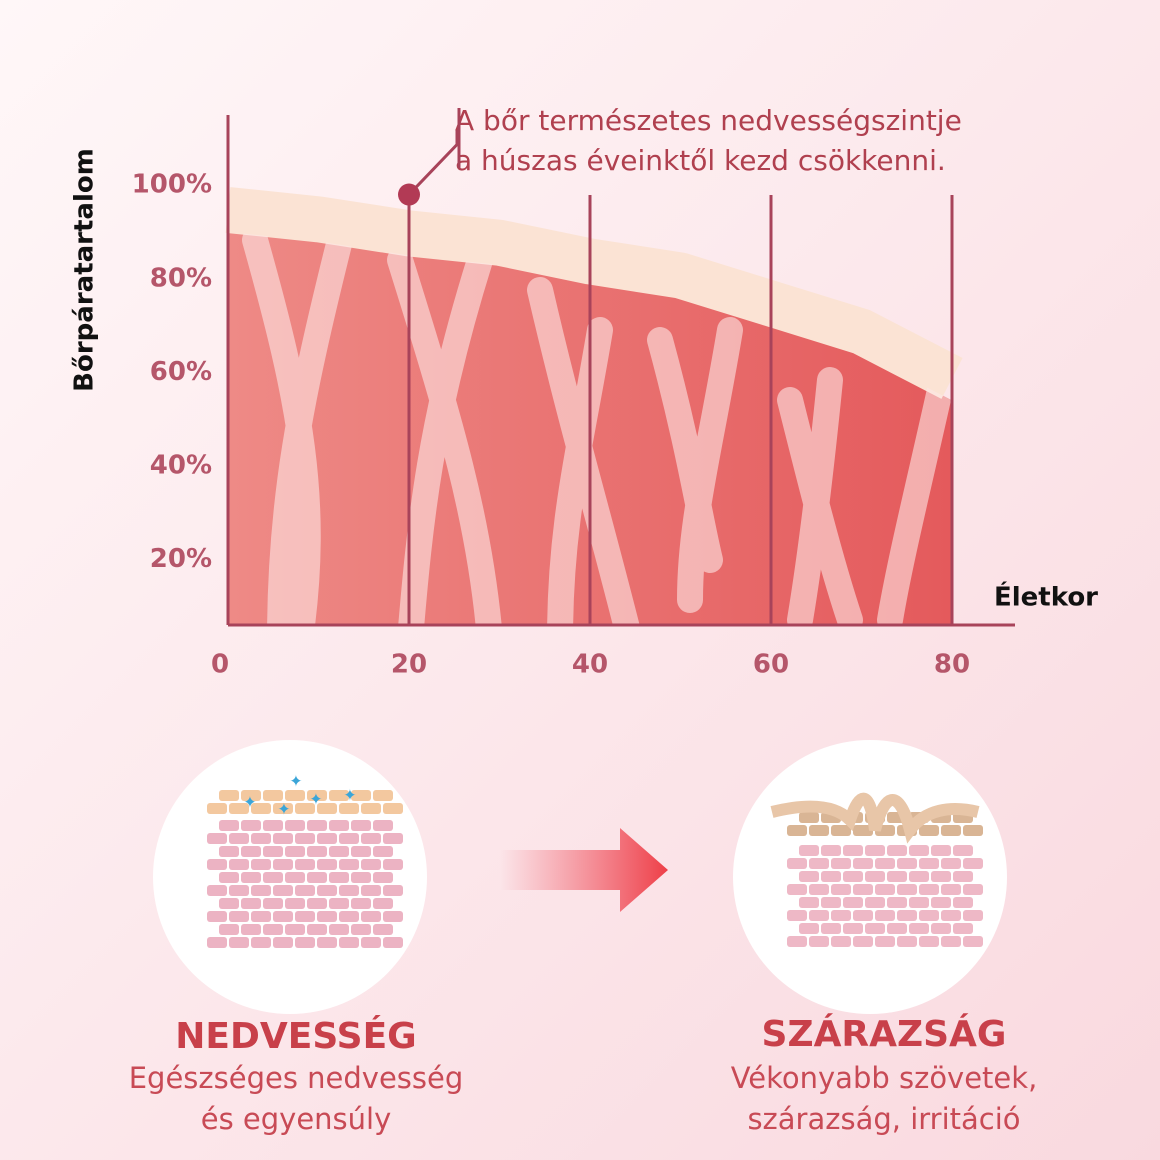 The width and height of the screenshot is (1160, 1160). I want to click on sparkle: ✦, so click(349, 795).